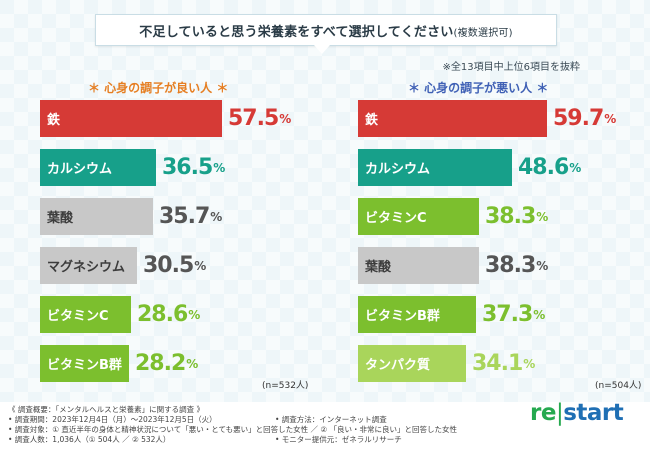 This screenshot has height=450, width=650. Describe the element at coordinates (260, 118) in the screenshot. I see `bar-value-label: 57.5%` at that location.